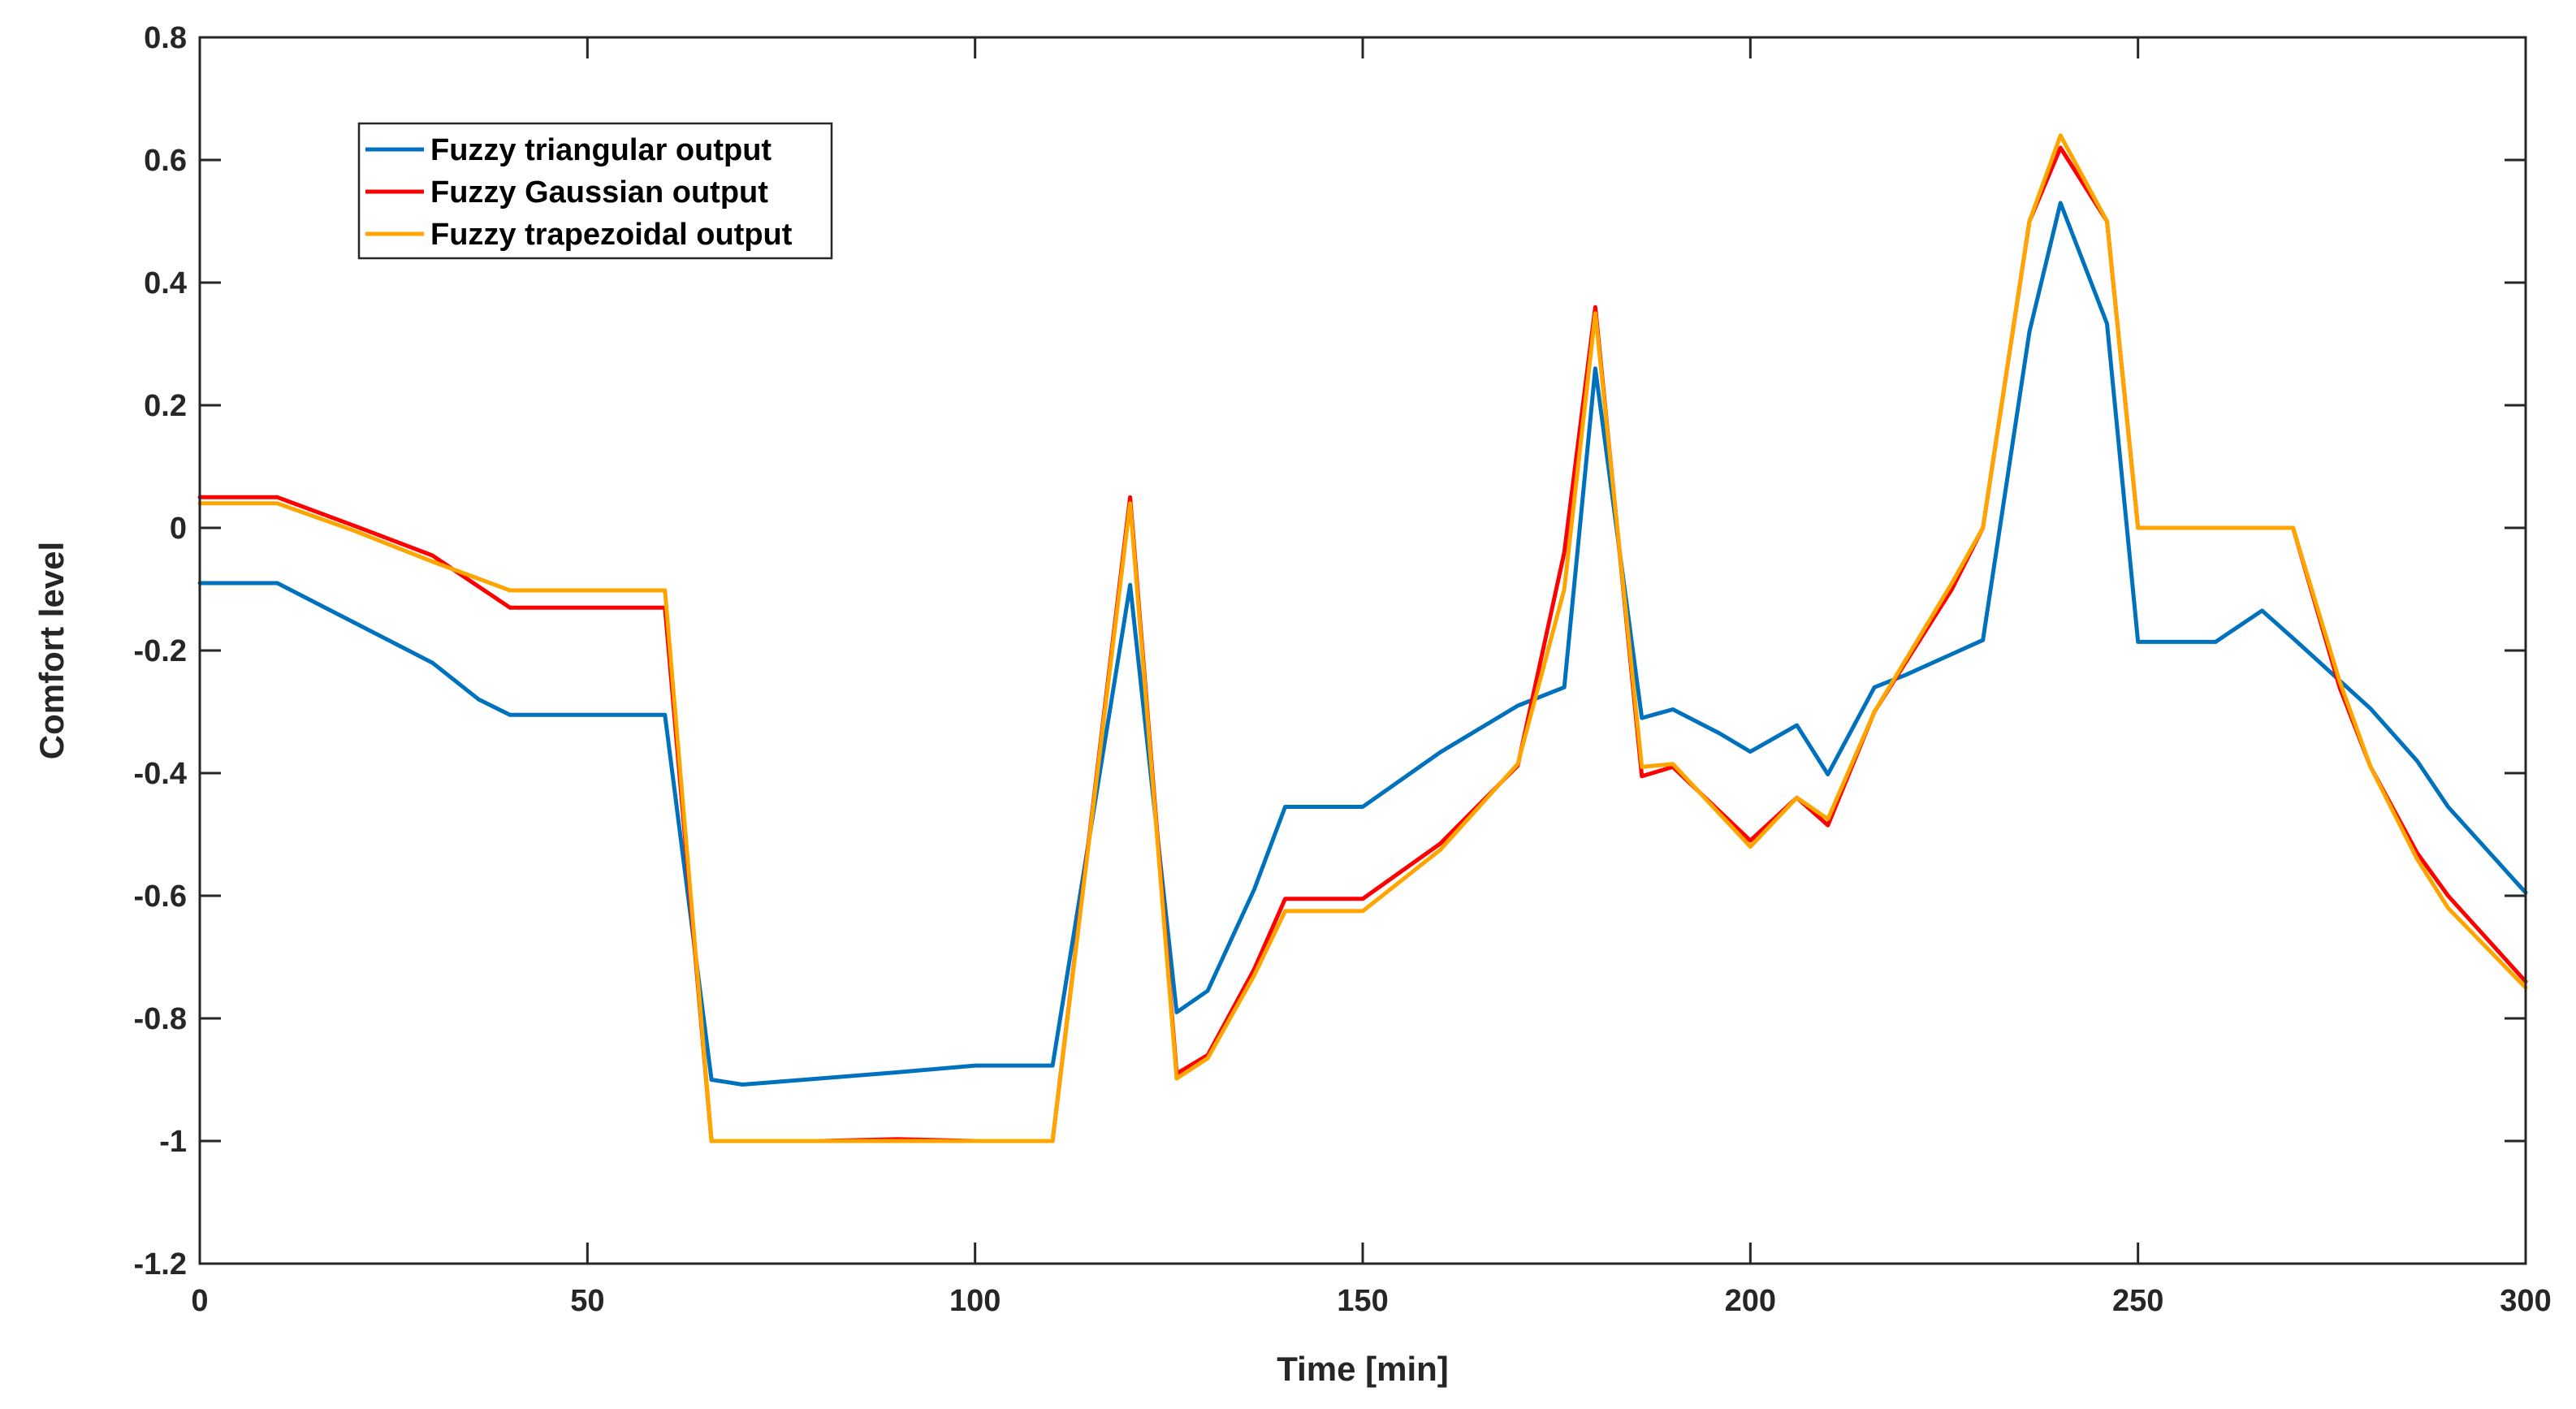  What do you see at coordinates (161, 1264) in the screenshot?
I see `y-tick-label: -1.2` at bounding box center [161, 1264].